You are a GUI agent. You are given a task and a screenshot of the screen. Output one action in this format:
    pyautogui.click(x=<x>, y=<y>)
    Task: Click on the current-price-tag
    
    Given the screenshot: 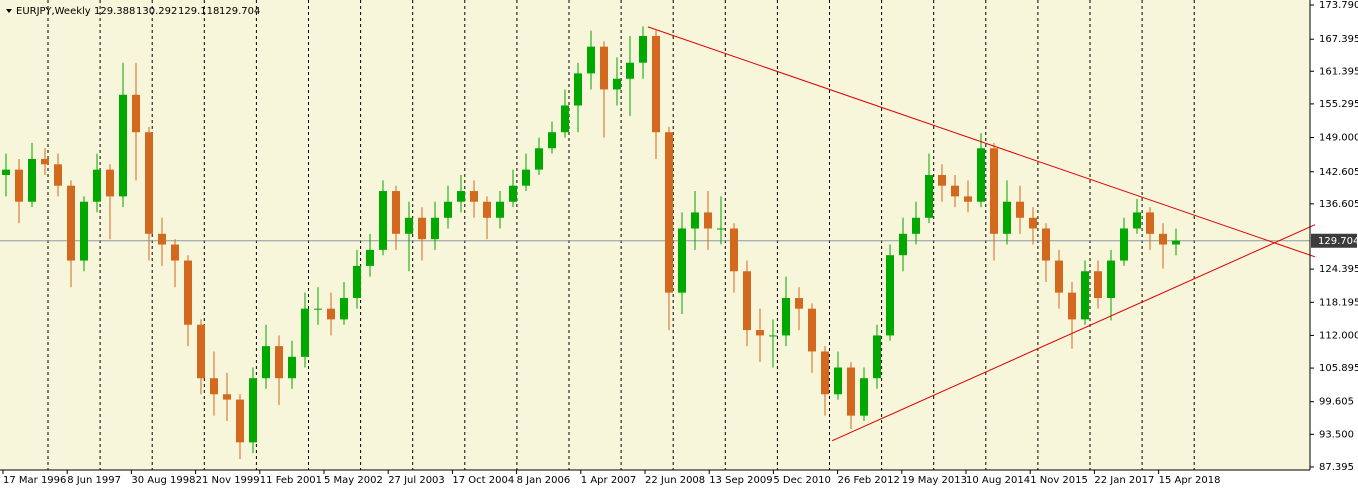 What is the action you would take?
    pyautogui.click(x=1334, y=240)
    